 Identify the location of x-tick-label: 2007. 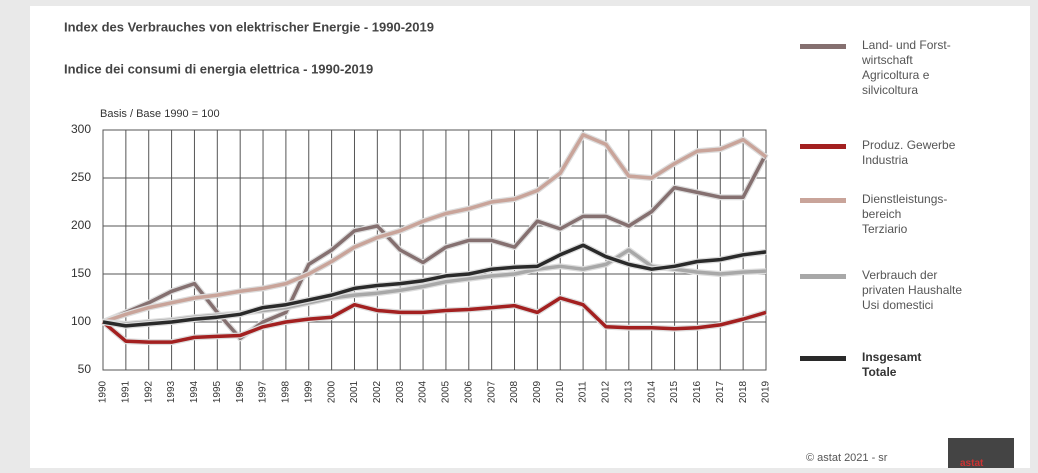
(491, 391).